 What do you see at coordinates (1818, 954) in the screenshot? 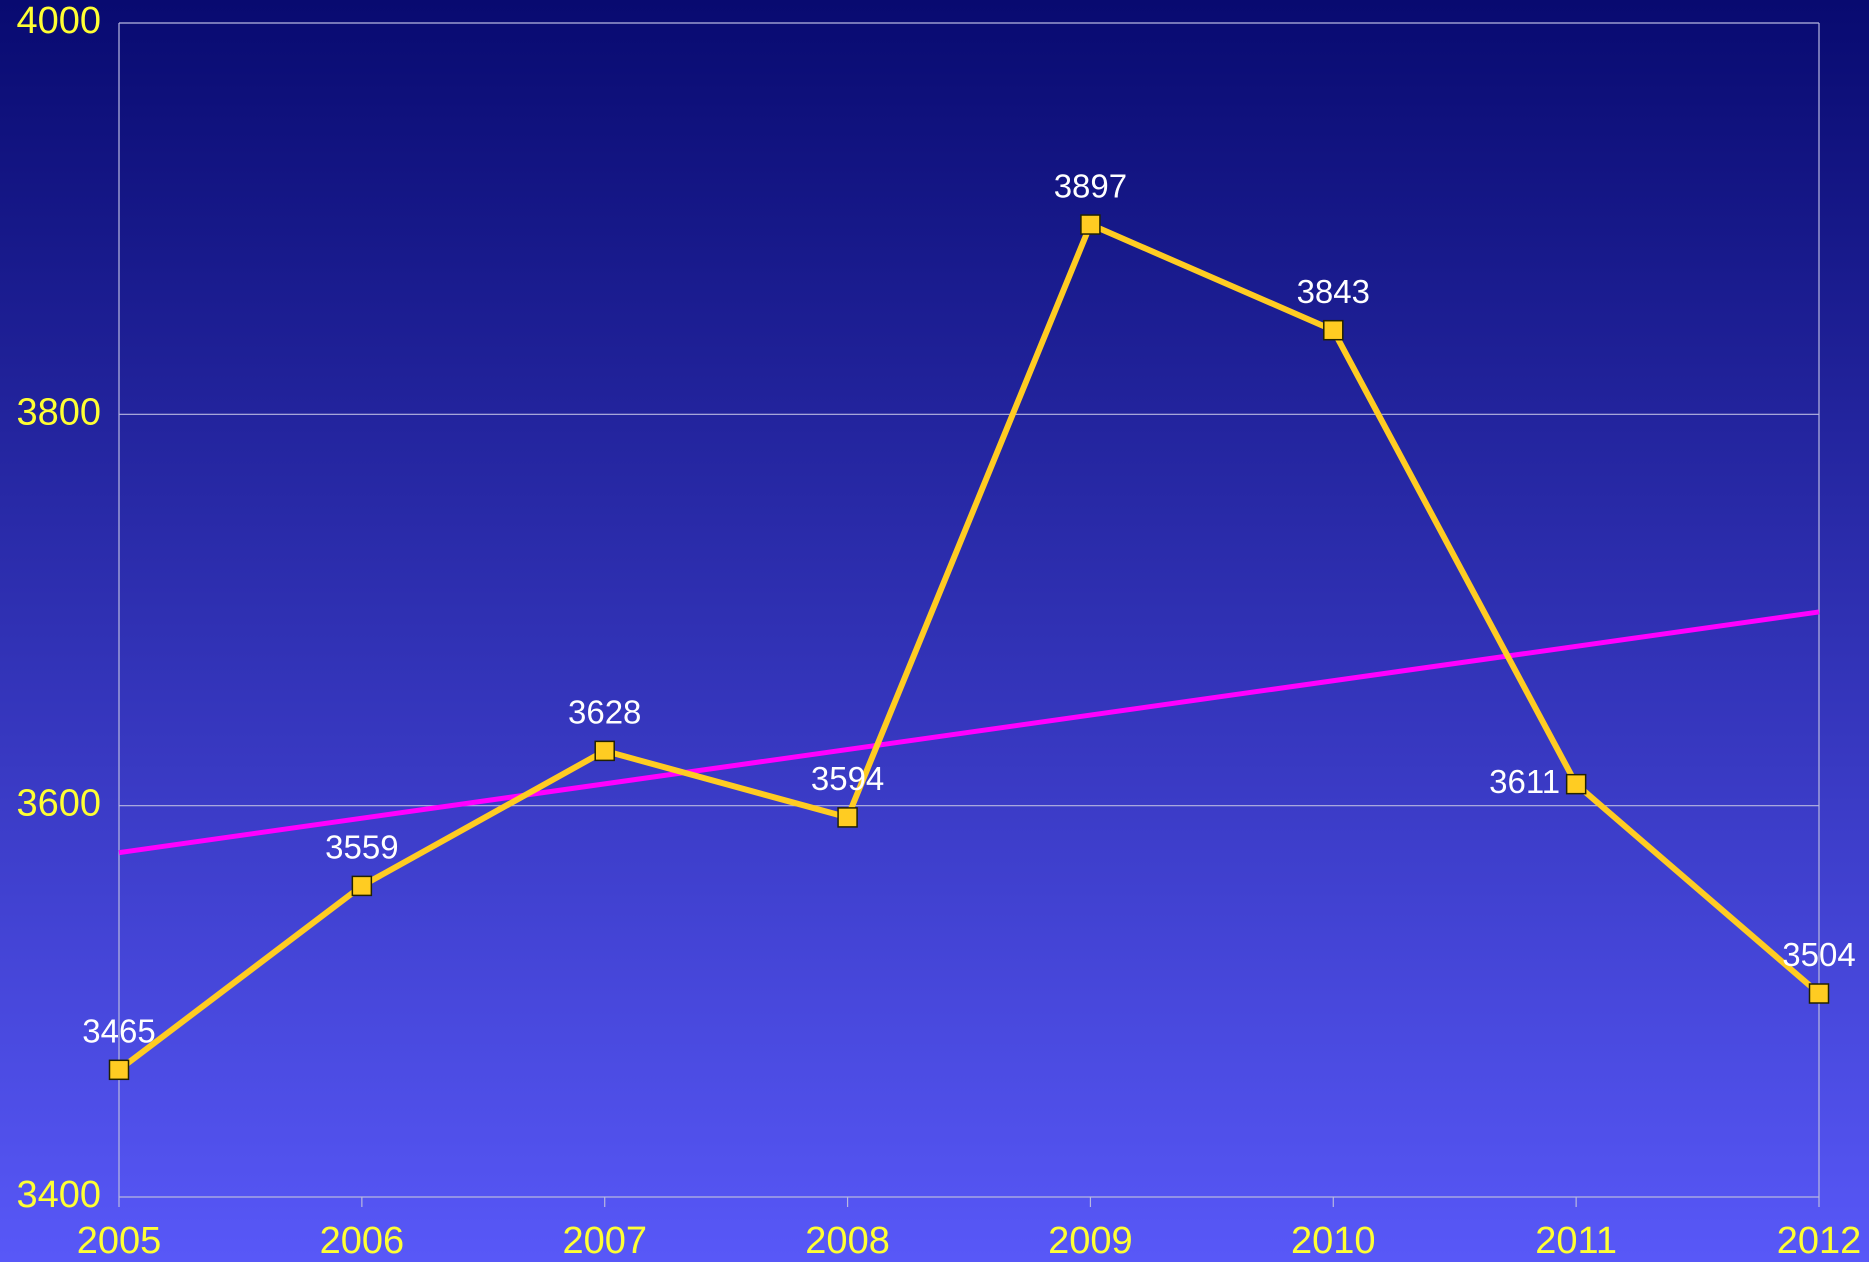
I see `data-label: 3504` at bounding box center [1818, 954].